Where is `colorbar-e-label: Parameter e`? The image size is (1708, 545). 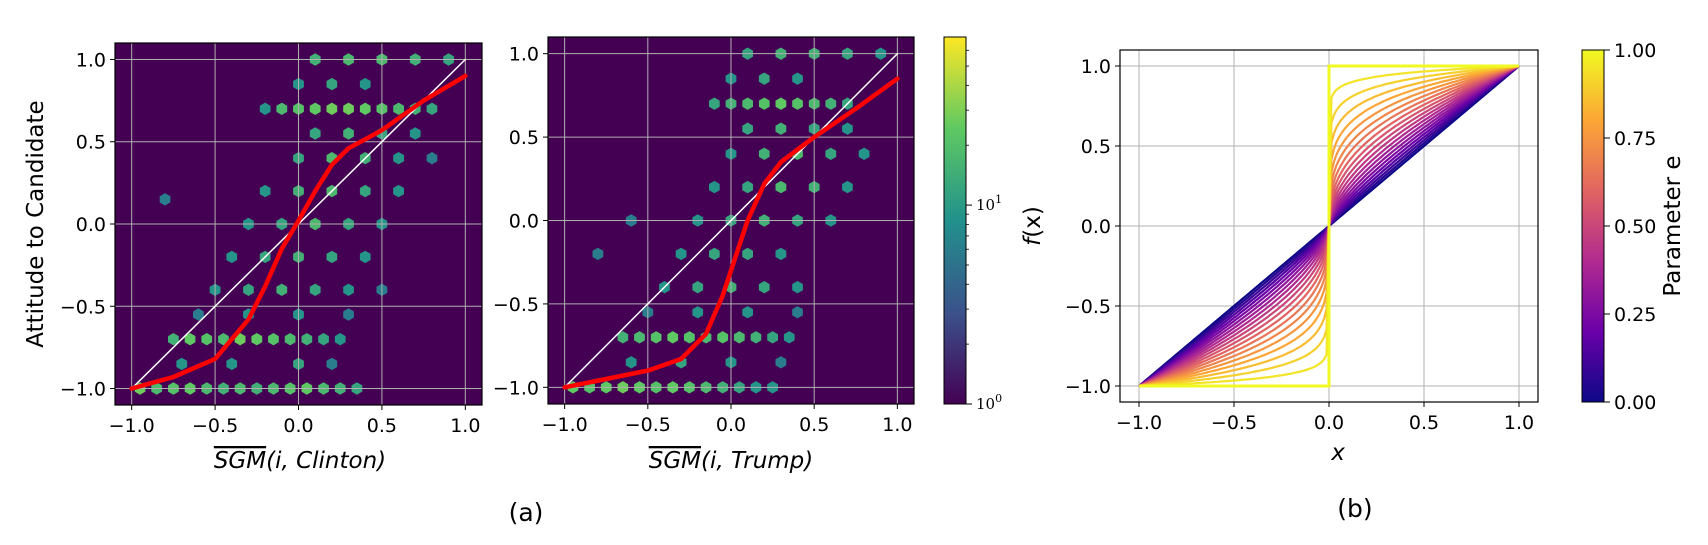
colorbar-e-label: Parameter e is located at coordinates (1673, 225).